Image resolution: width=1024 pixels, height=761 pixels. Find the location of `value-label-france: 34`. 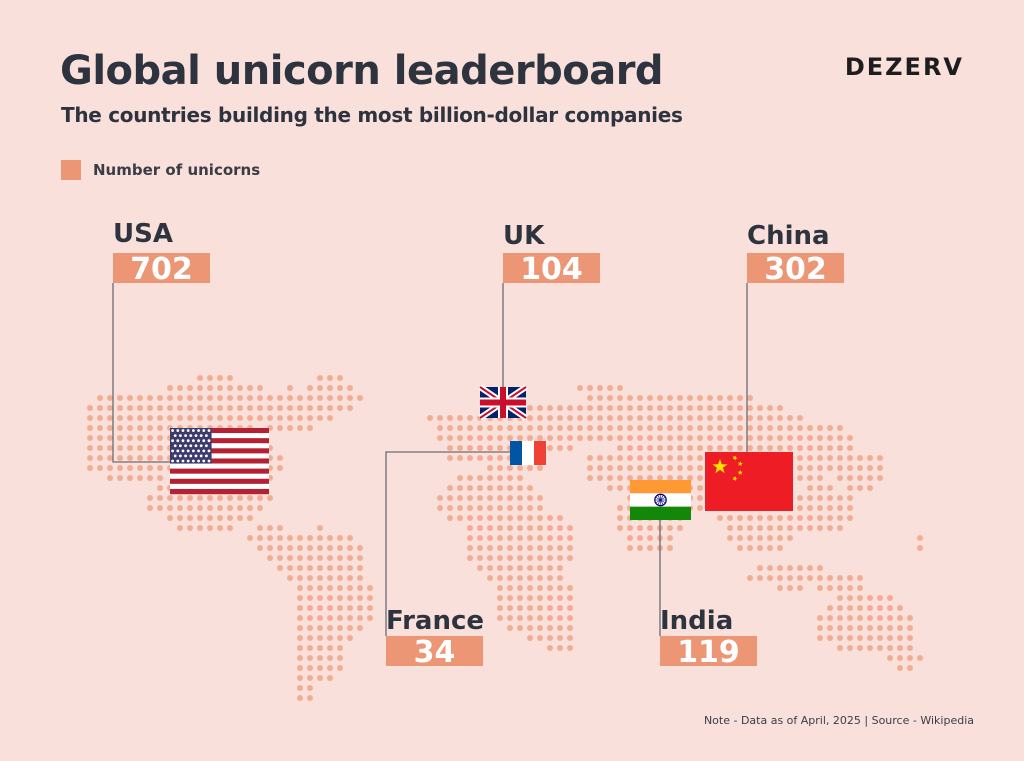

value-label-france: 34 is located at coordinates (435, 652).